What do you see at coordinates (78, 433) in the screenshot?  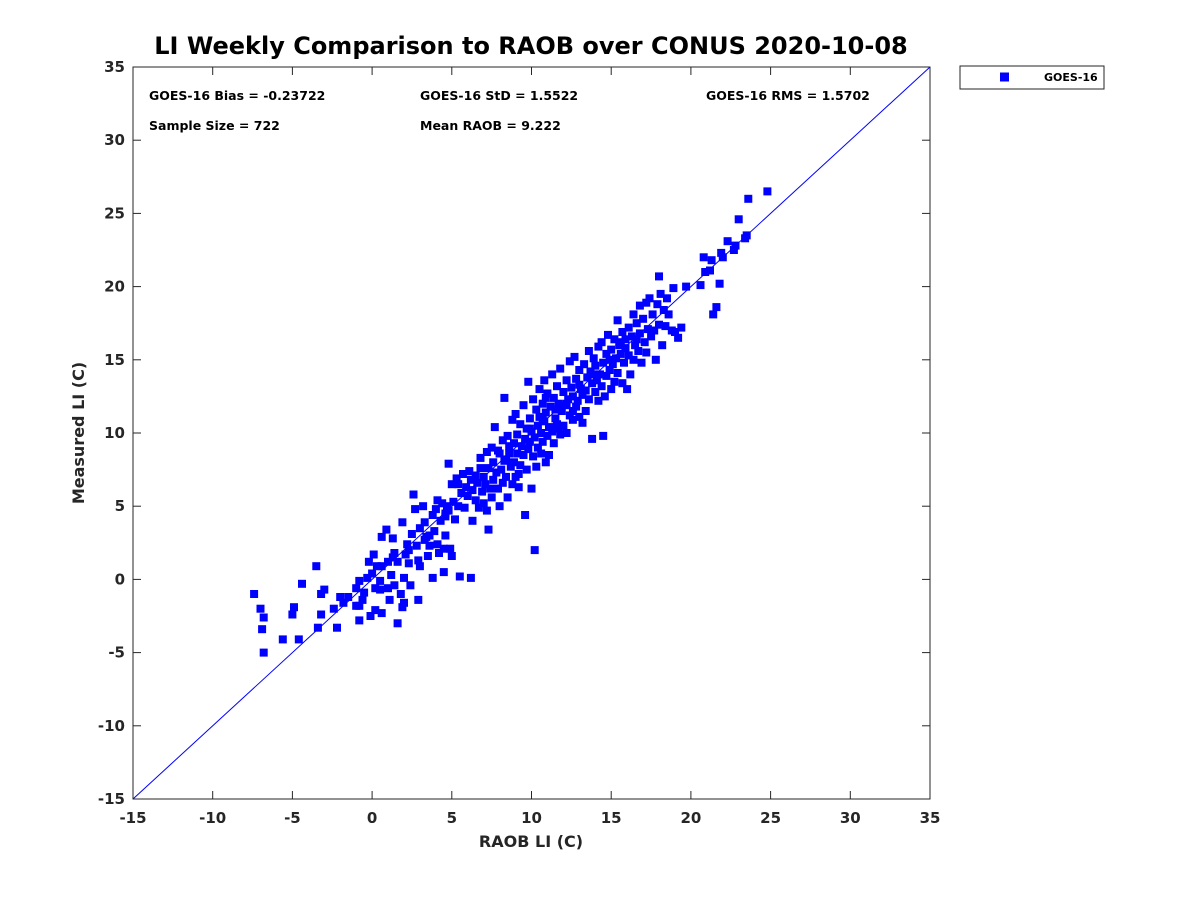 I see `y-axis-label: Measured LI (C)` at bounding box center [78, 433].